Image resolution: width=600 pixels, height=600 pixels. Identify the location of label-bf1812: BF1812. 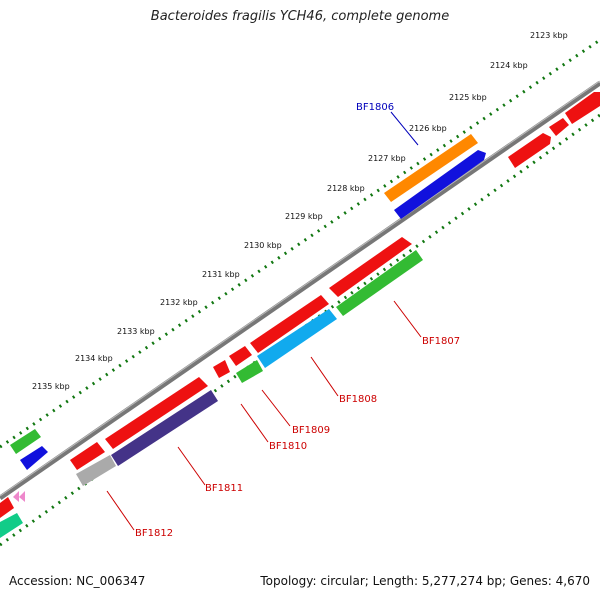
(154, 533).